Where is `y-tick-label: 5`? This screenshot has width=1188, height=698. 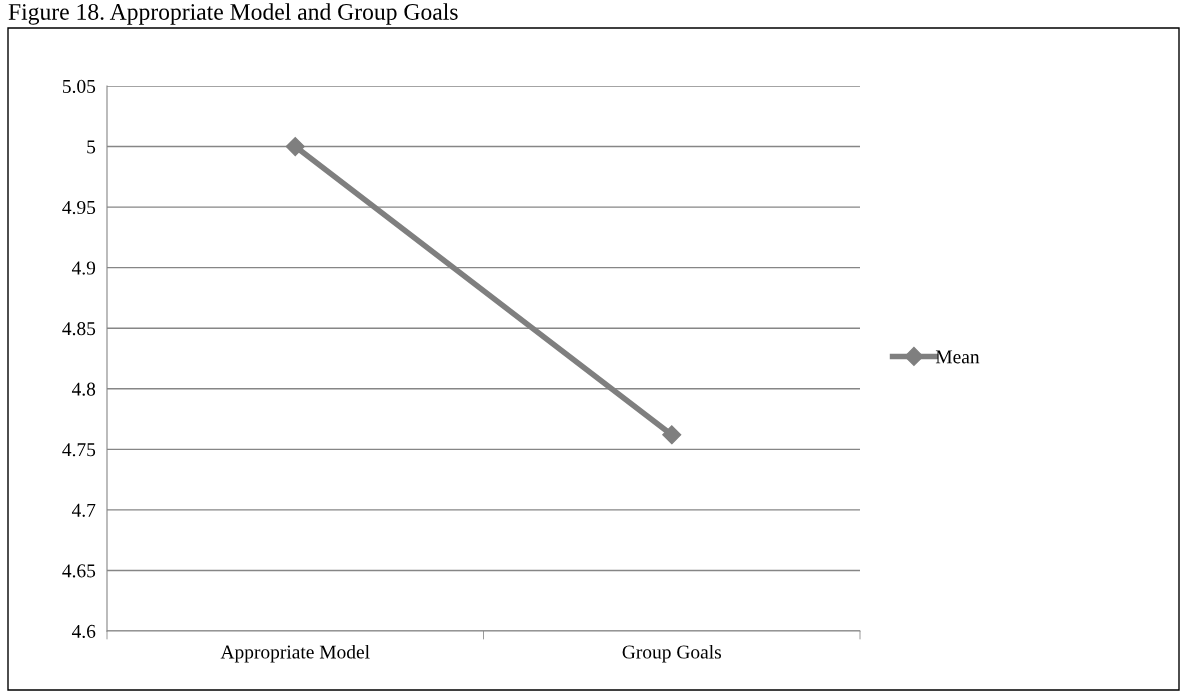
y-tick-label: 5 is located at coordinates (91, 147).